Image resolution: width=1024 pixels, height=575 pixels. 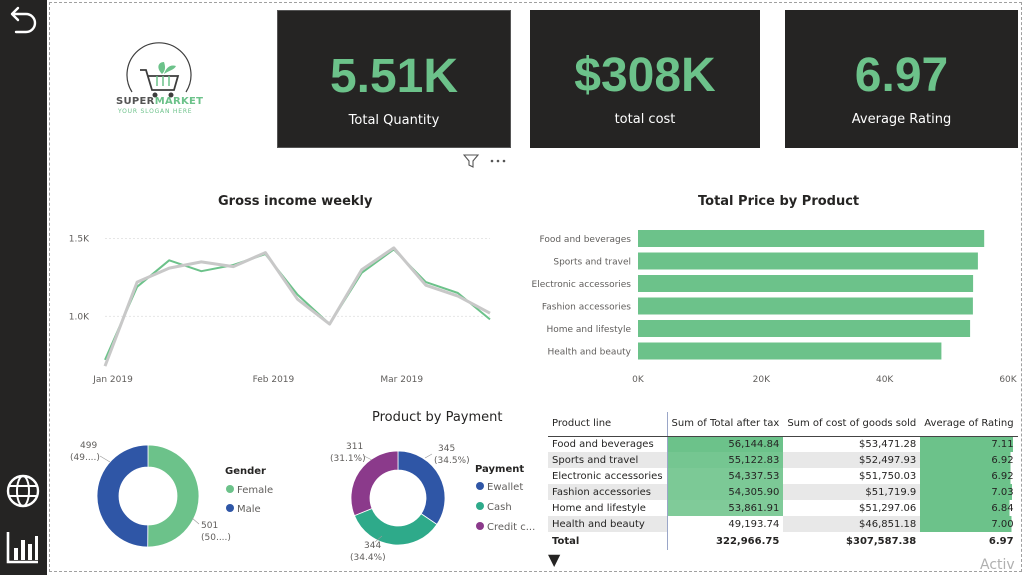 I want to click on table-cell: Electronic accessories, so click(x=607, y=476).